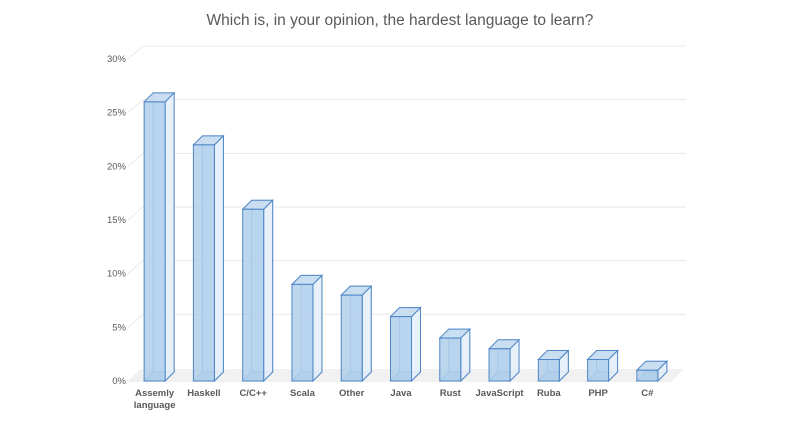 Image resolution: width=788 pixels, height=422 pixels. What do you see at coordinates (303, 393) in the screenshot?
I see `x-category-label-3: Scala` at bounding box center [303, 393].